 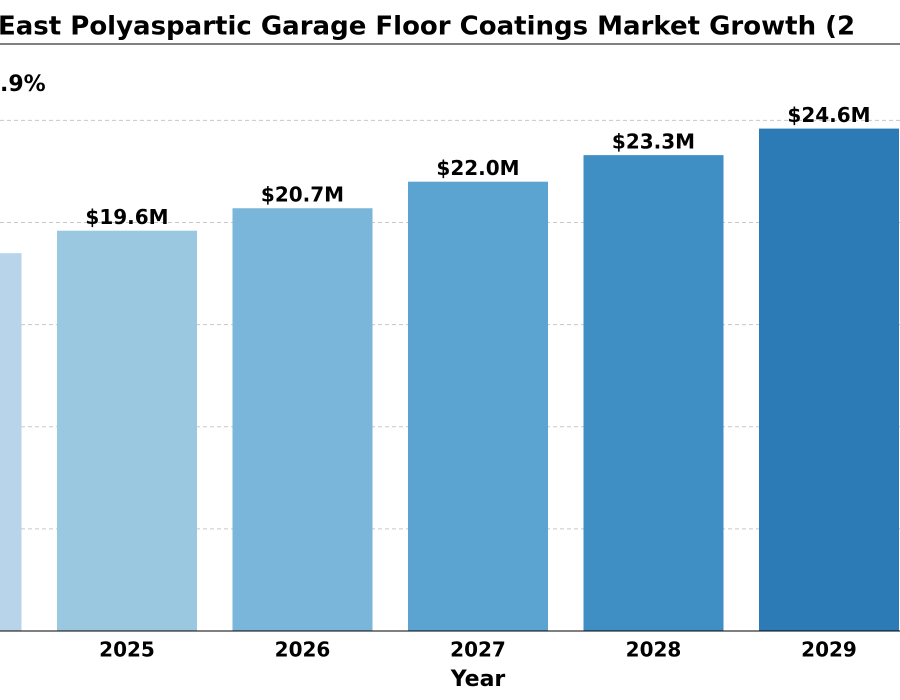 I want to click on x-tick-label: 2028, so click(x=654, y=650).